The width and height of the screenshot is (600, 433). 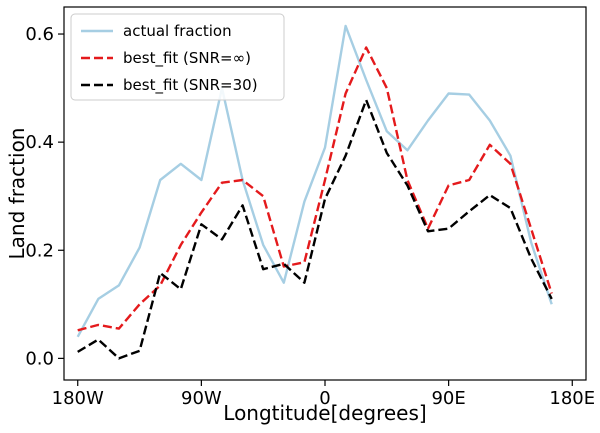 I want to click on y-tick-label: 0.0, so click(x=39, y=358).